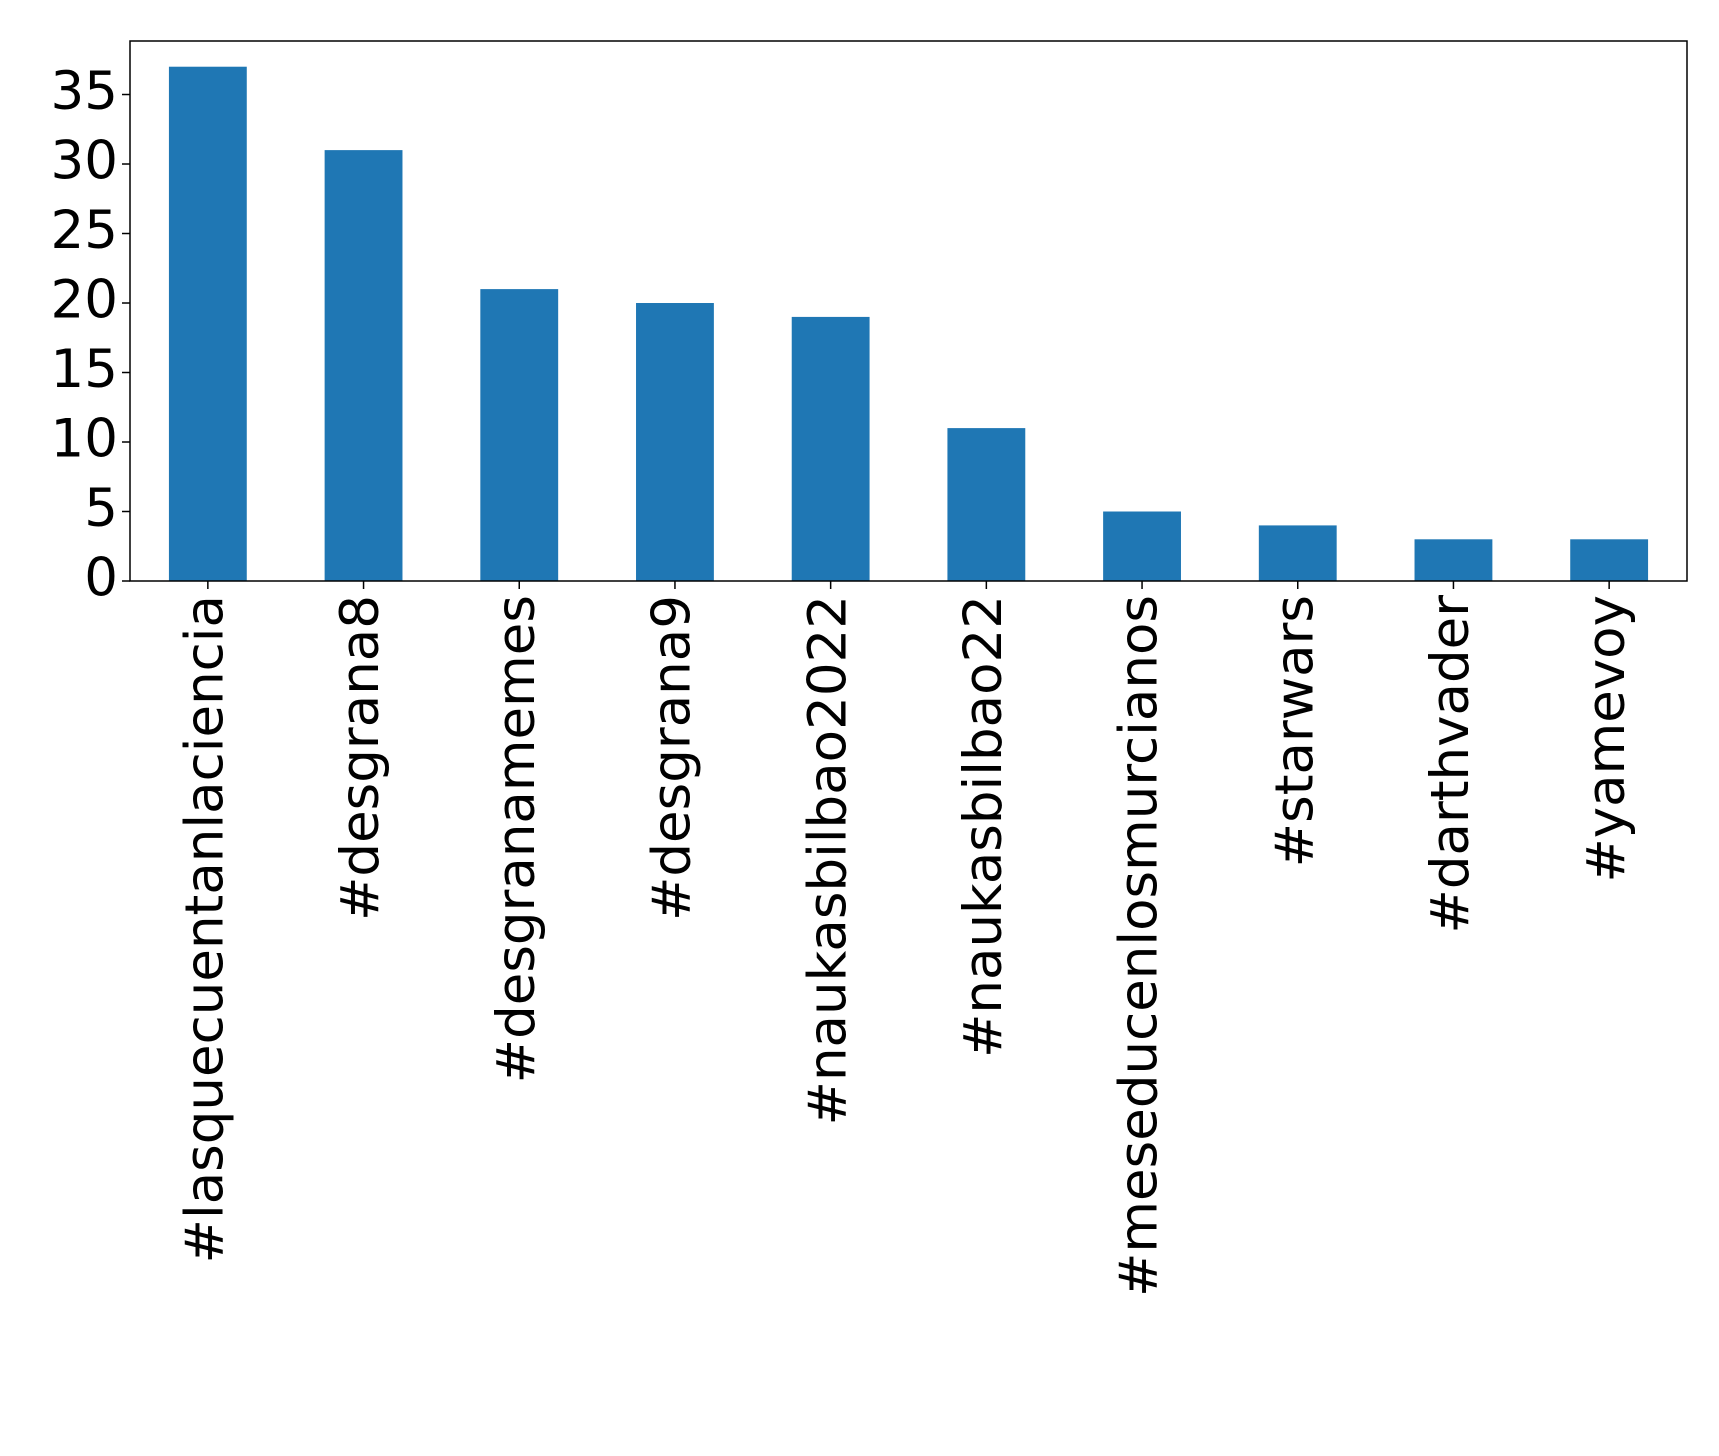 This screenshot has height=1456, width=1719. I want to click on y-tick-label: 15, so click(84, 369).